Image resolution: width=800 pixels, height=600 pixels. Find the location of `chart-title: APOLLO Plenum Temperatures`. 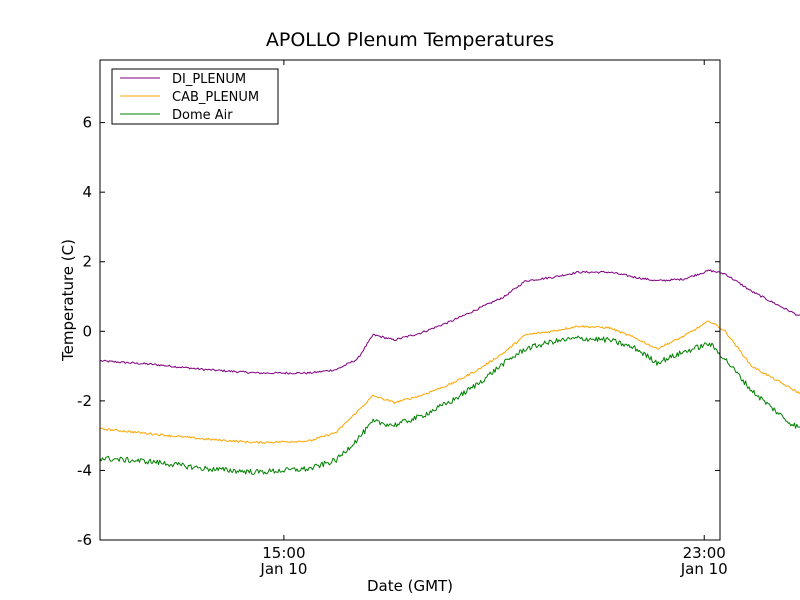

chart-title: APOLLO Plenum Temperatures is located at coordinates (410, 40).